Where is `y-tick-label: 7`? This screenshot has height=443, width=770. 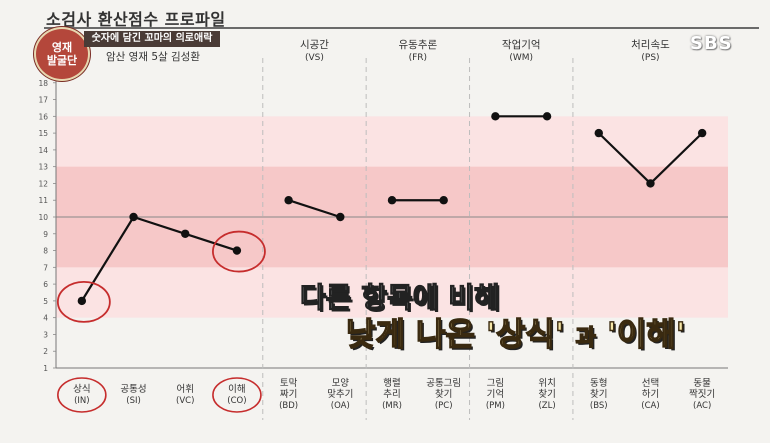 y-tick-label: 7 is located at coordinates (45, 267).